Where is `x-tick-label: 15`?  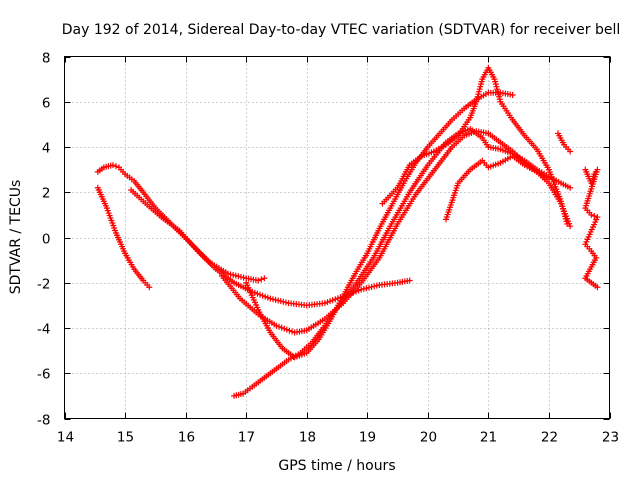 x-tick-label: 15 is located at coordinates (125, 438).